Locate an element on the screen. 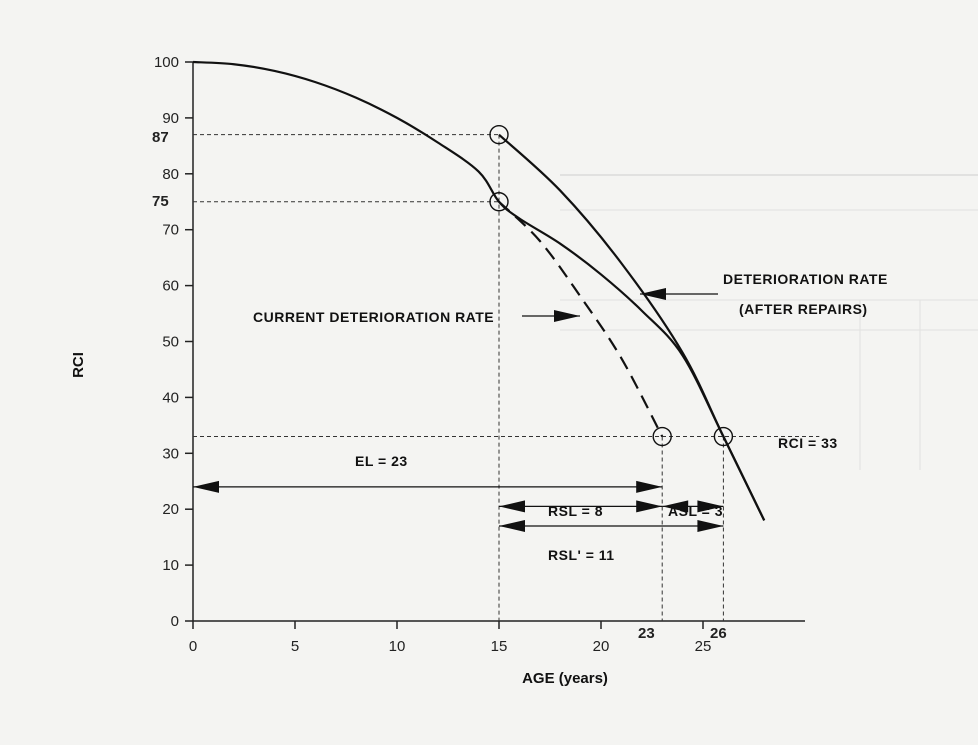  y-tick-label: 50 is located at coordinates (170, 342).